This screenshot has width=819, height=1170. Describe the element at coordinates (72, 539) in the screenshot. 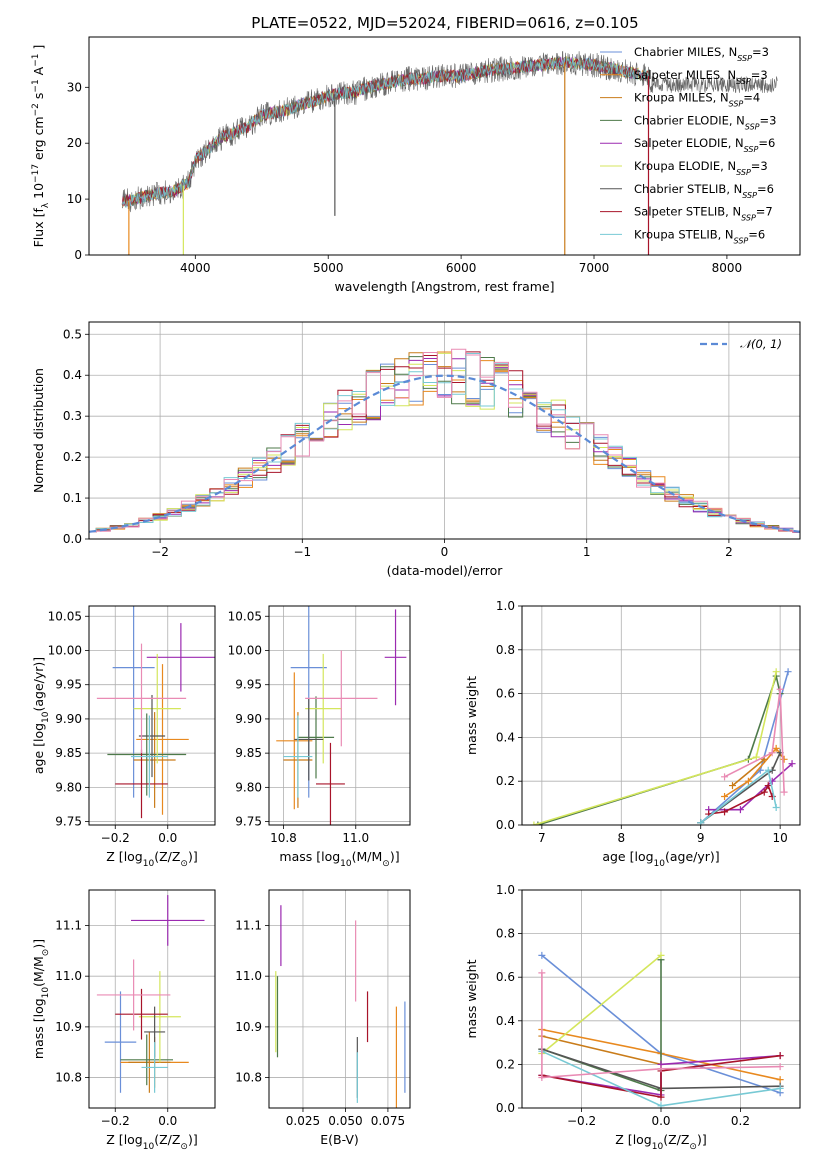

I see `y-tick-label: 0.0` at that location.